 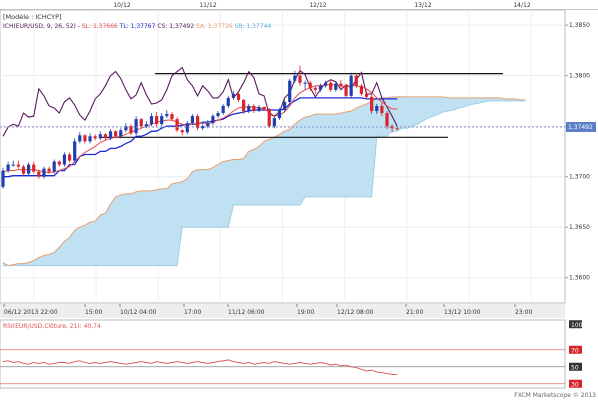 What do you see at coordinates (577, 325) in the screenshot?
I see `rsi-tick-label: 100` at bounding box center [577, 325].